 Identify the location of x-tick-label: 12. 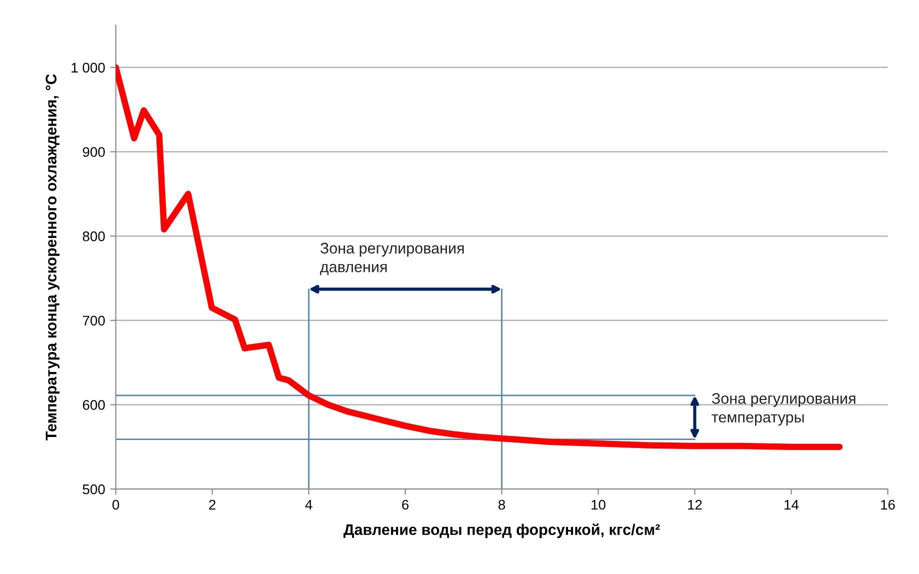
(695, 505).